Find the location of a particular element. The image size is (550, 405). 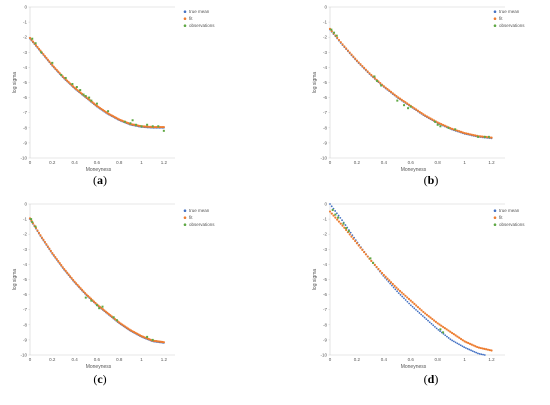

y-tick-label: -4 is located at coordinates (25, 264).